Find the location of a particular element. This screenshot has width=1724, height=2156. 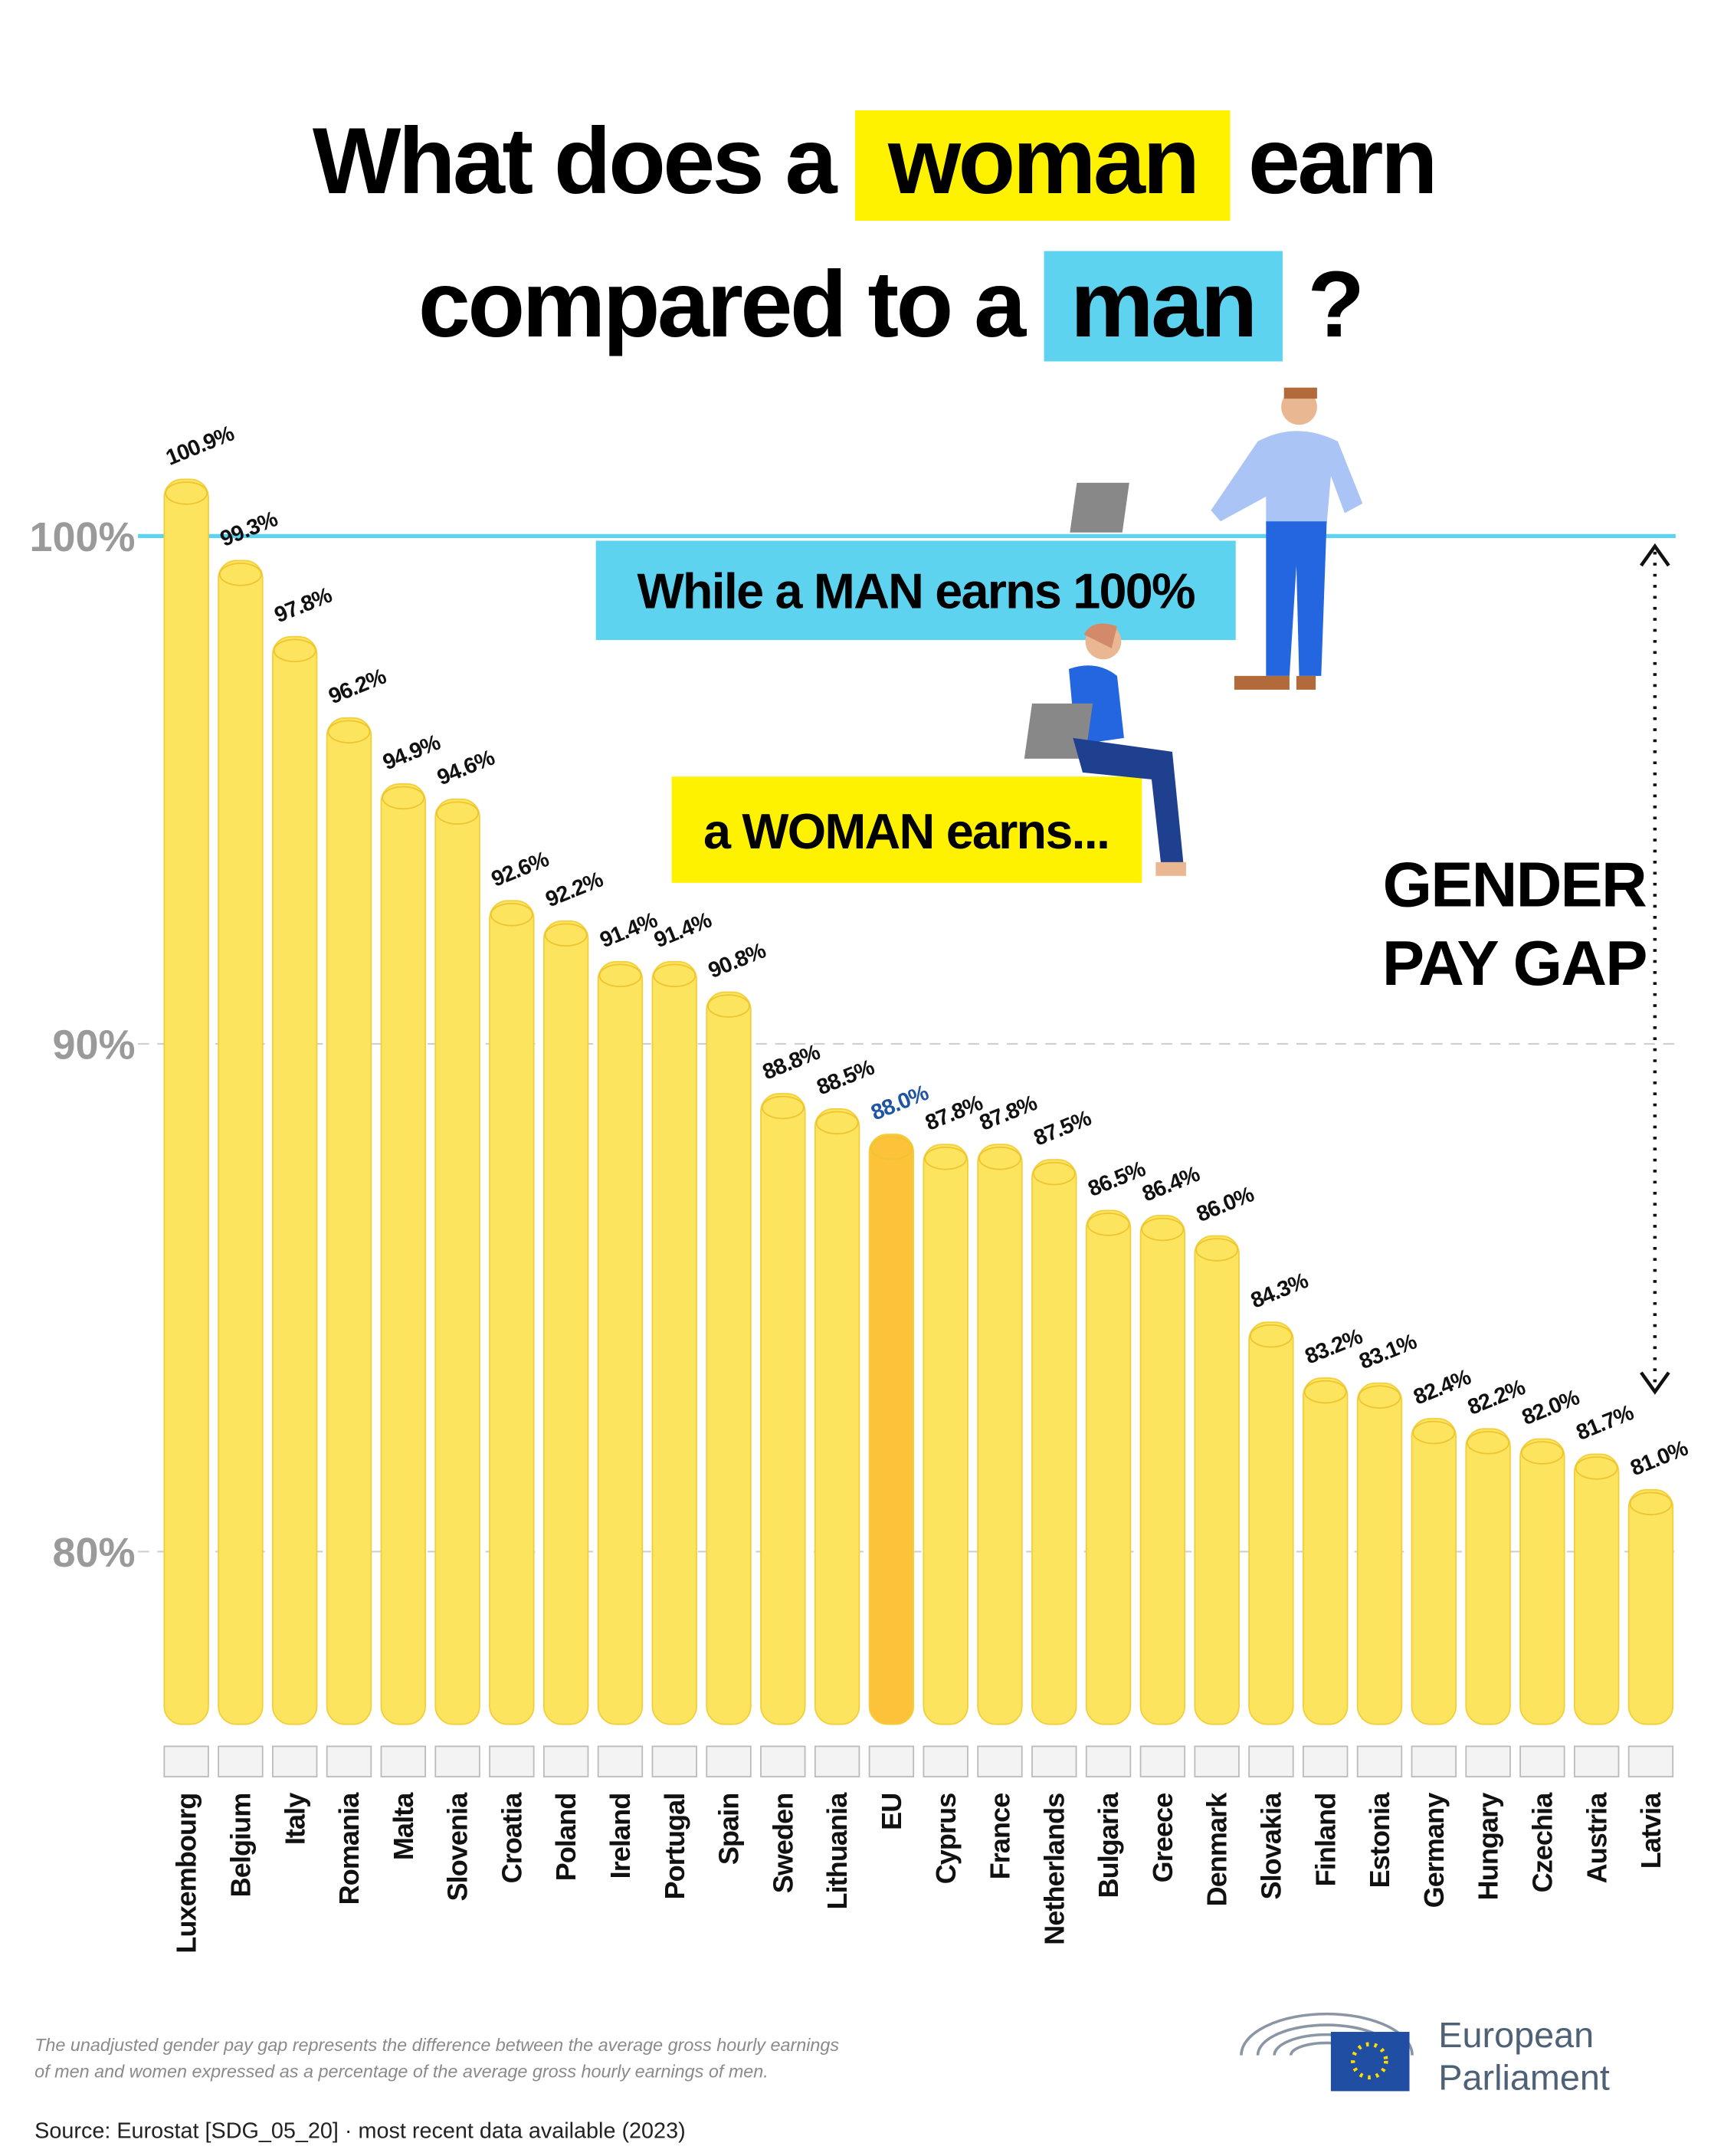

y-tick-label: 90% is located at coordinates (93, 1045).